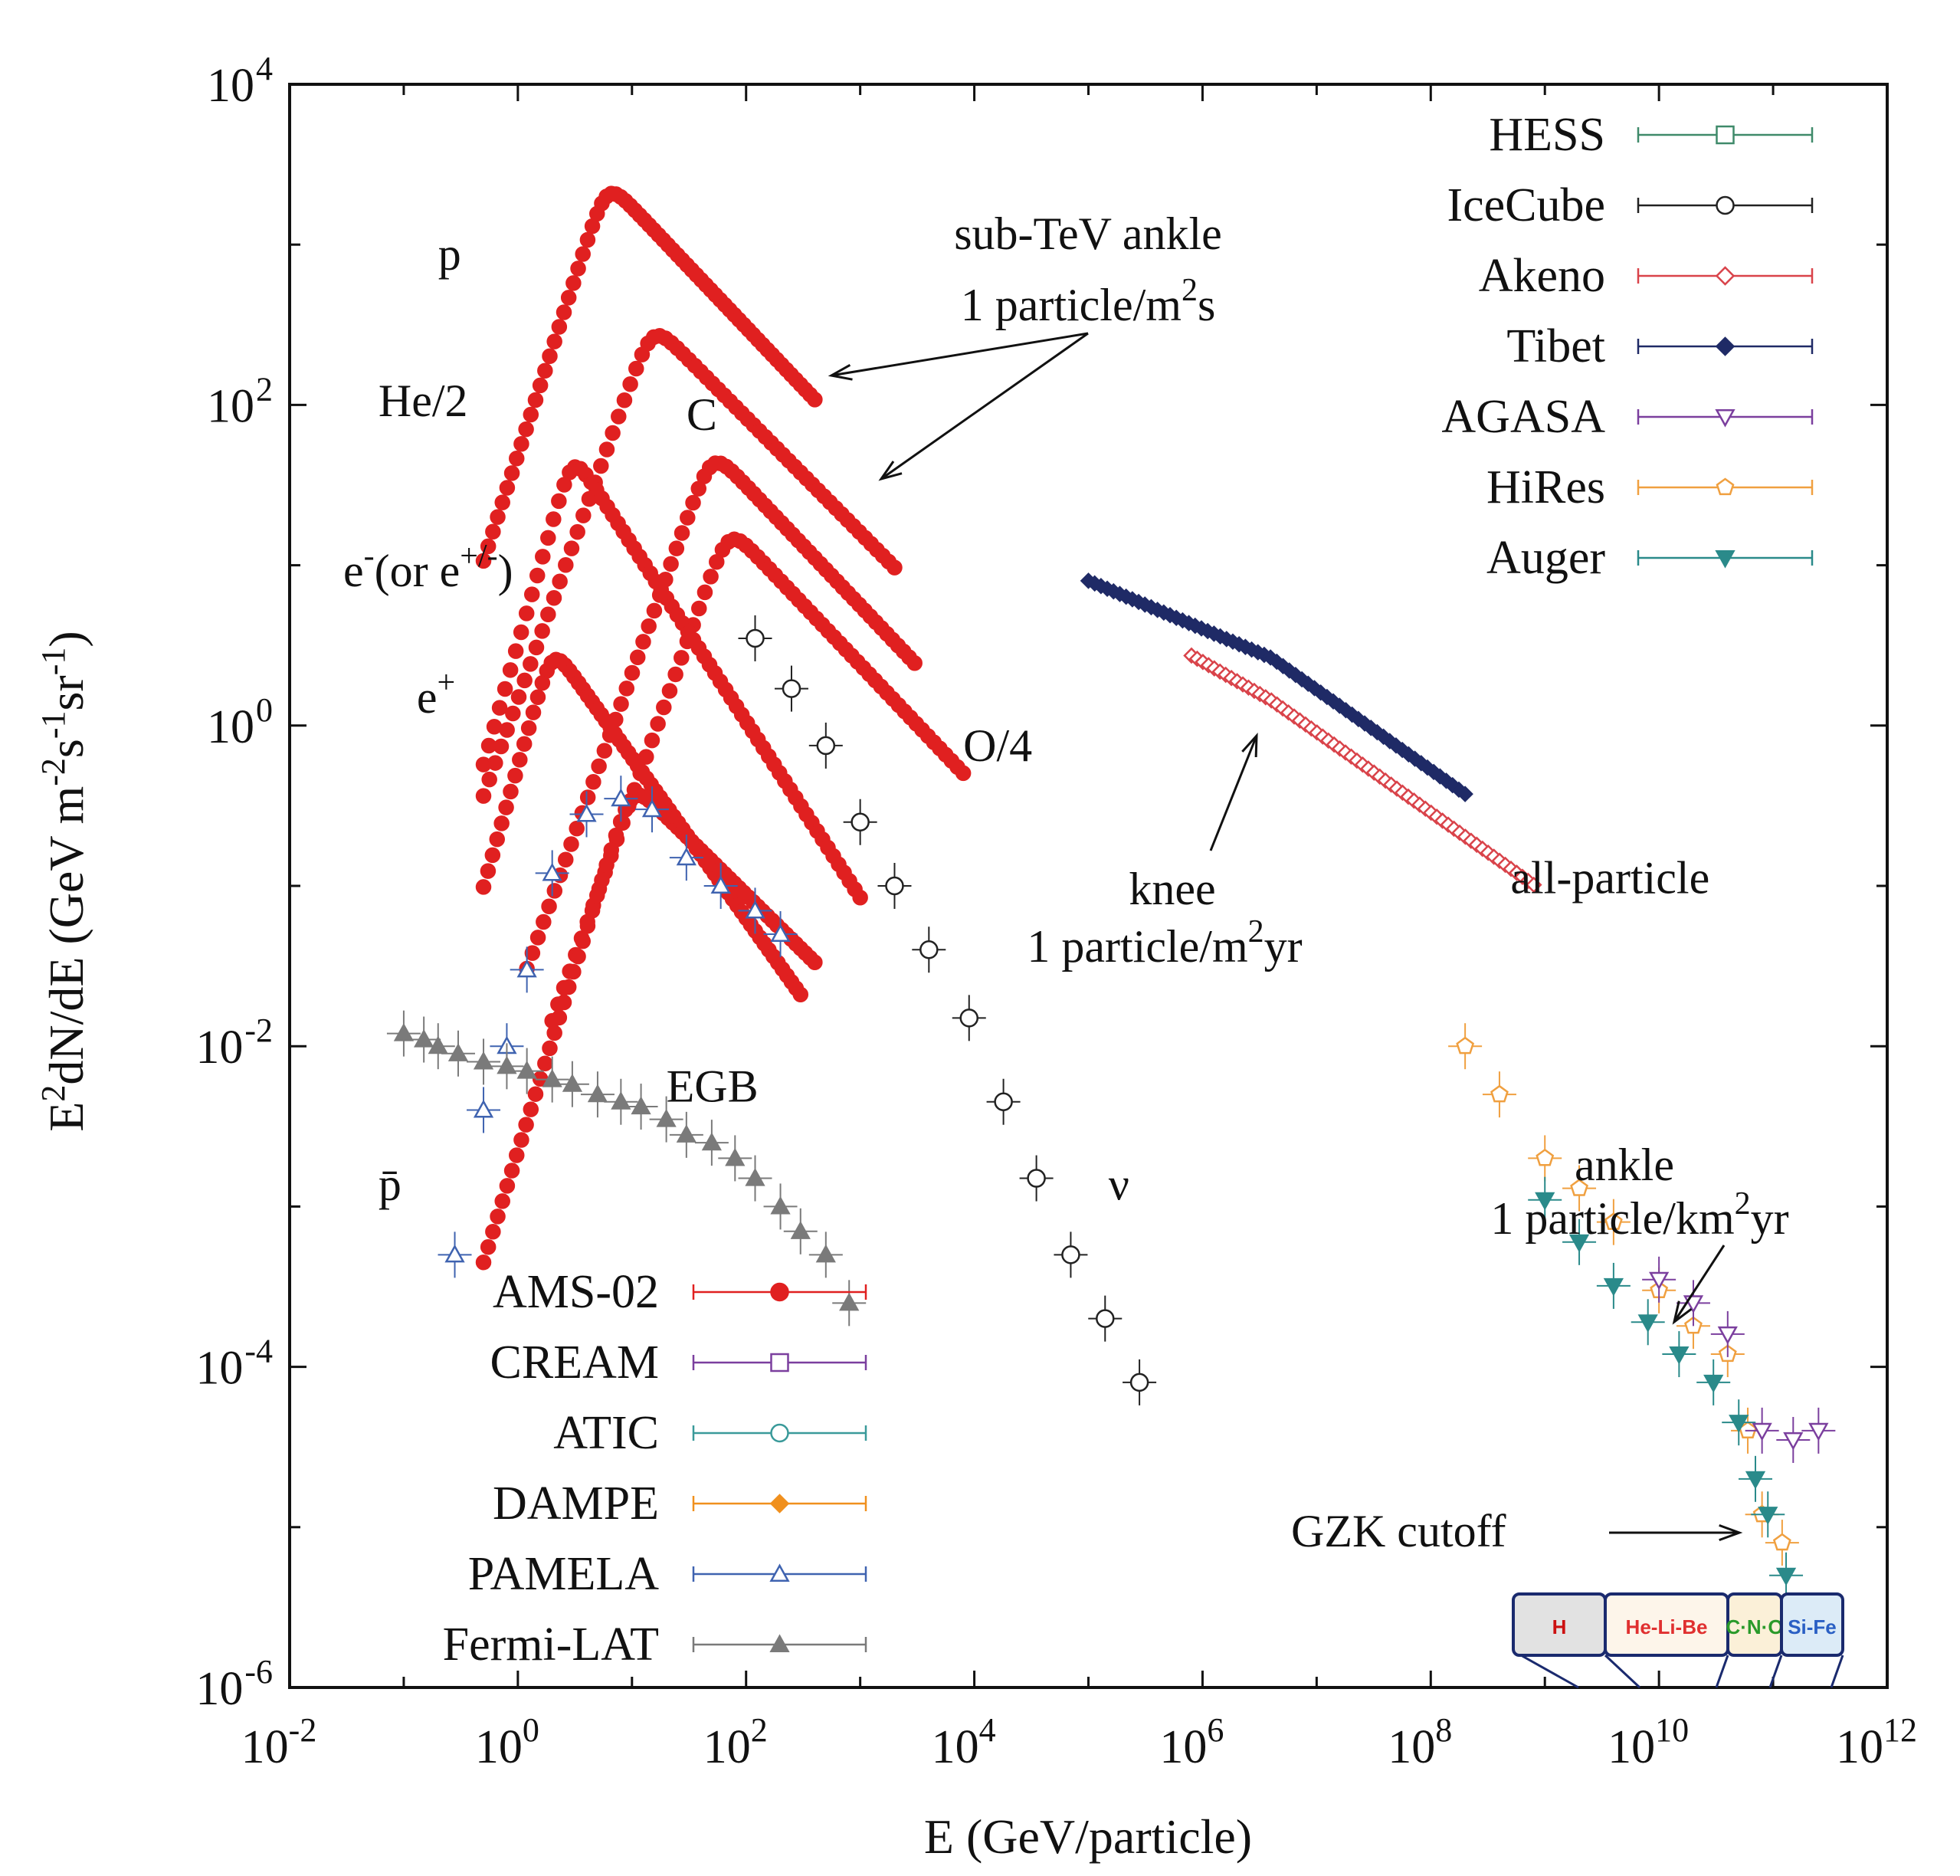 The height and width of the screenshot is (1876, 1960). I want to click on arrow-gzk-head, so click(1731, 1532).